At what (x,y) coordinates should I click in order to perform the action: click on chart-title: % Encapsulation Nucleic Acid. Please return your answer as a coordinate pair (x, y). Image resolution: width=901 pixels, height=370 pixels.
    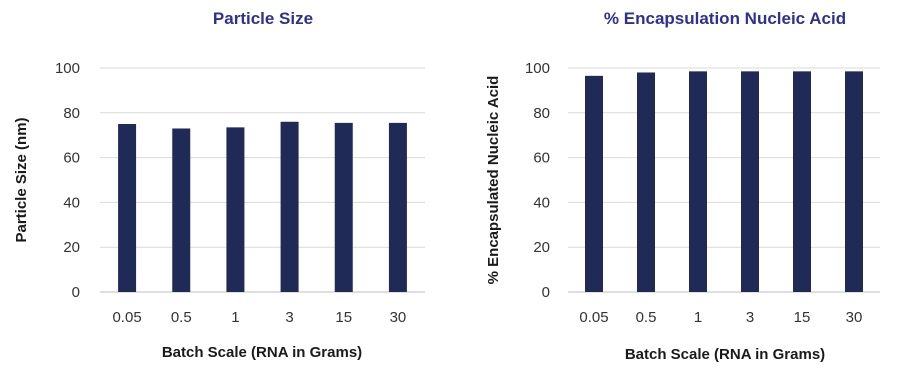
    Looking at the image, I should click on (725, 18).